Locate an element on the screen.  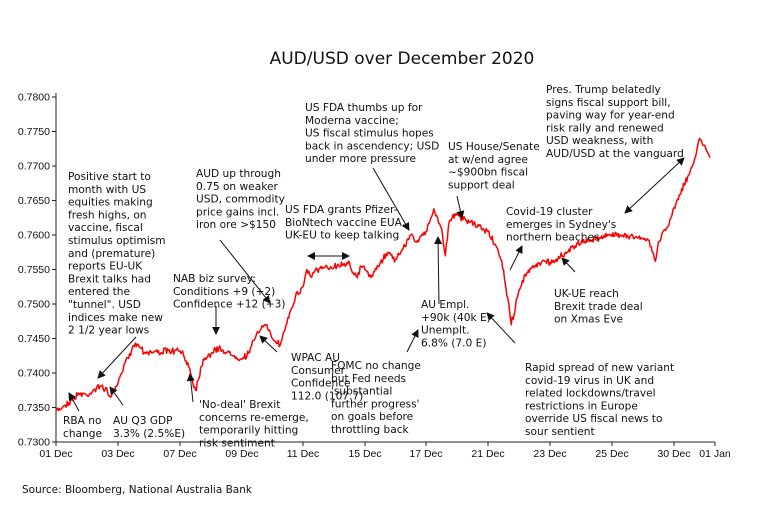
annotation-line: Brexit trade deal is located at coordinates (598, 307).